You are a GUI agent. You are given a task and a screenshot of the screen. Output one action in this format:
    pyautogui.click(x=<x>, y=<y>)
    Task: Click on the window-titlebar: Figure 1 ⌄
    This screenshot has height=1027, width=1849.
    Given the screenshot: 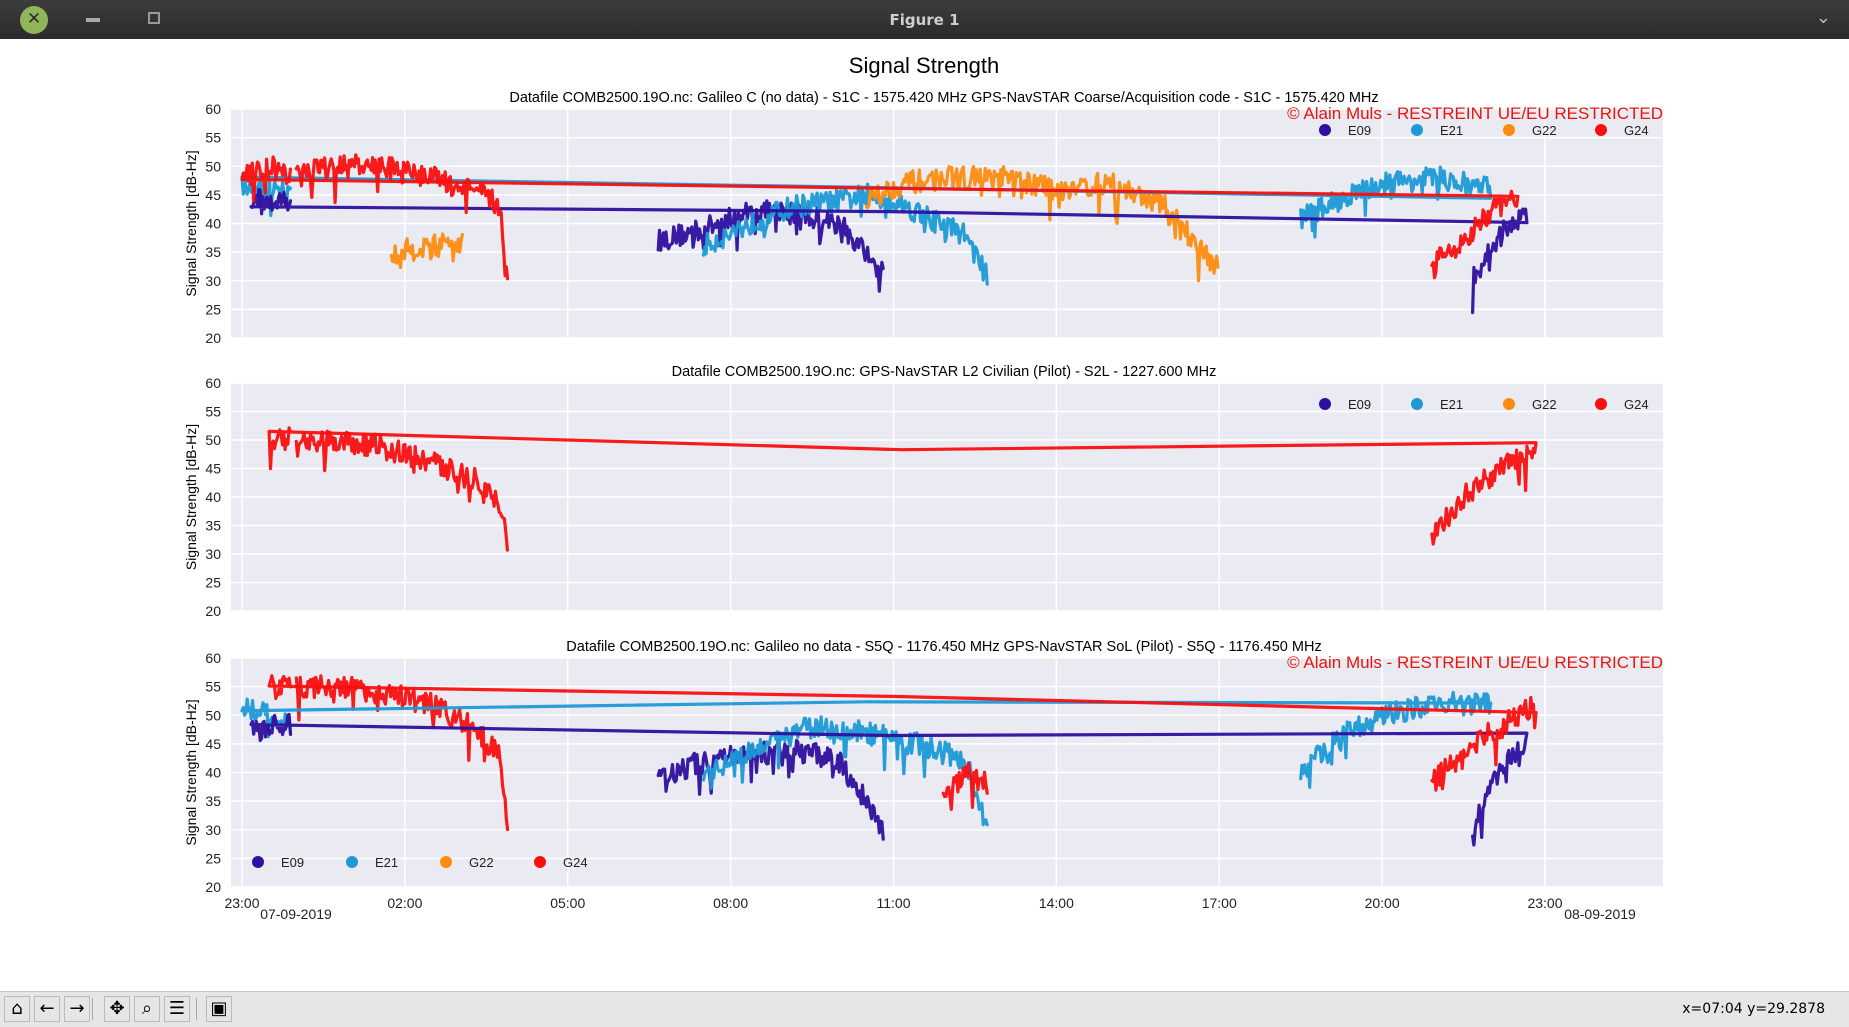 What is the action you would take?
    pyautogui.click(x=924, y=19)
    